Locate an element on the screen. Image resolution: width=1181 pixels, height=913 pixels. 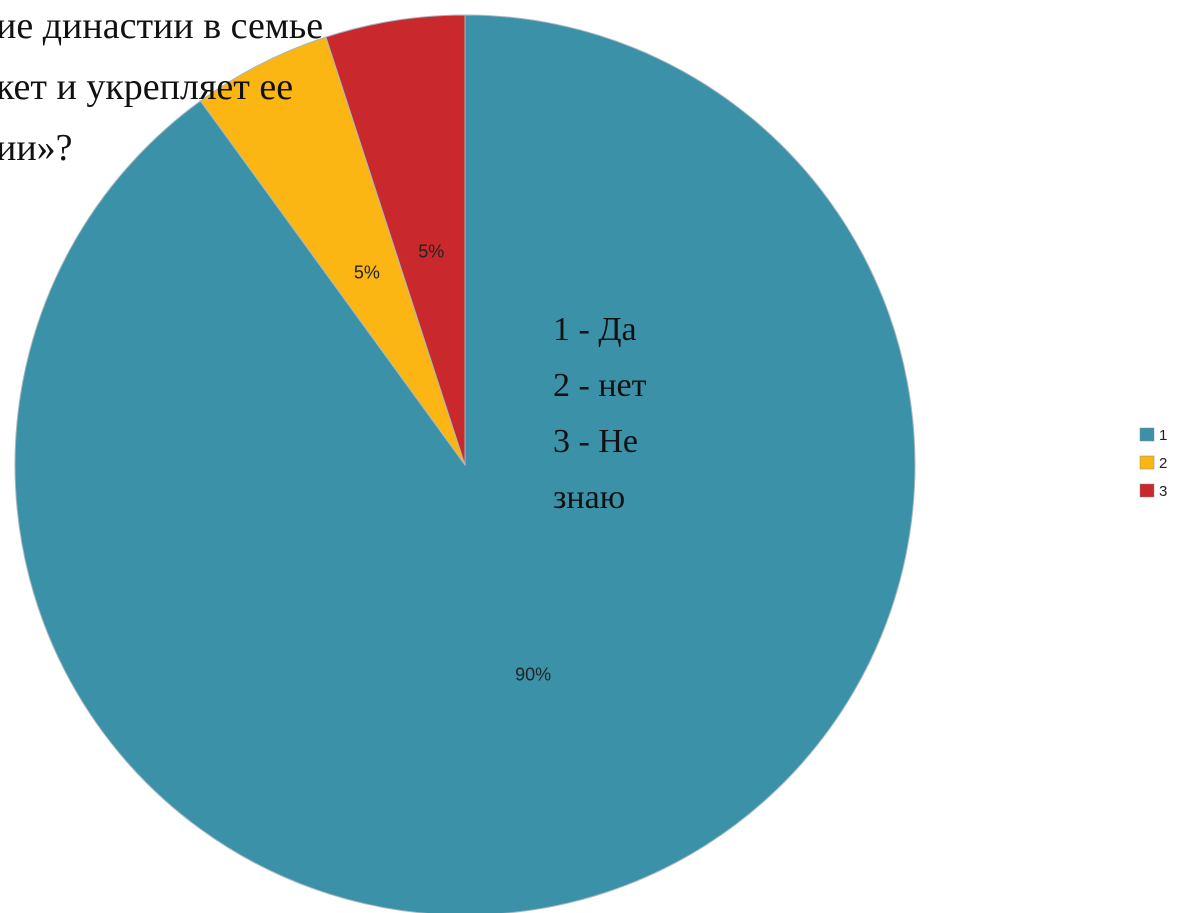
annotation-line-3: 3 - Не is located at coordinates (595, 441).